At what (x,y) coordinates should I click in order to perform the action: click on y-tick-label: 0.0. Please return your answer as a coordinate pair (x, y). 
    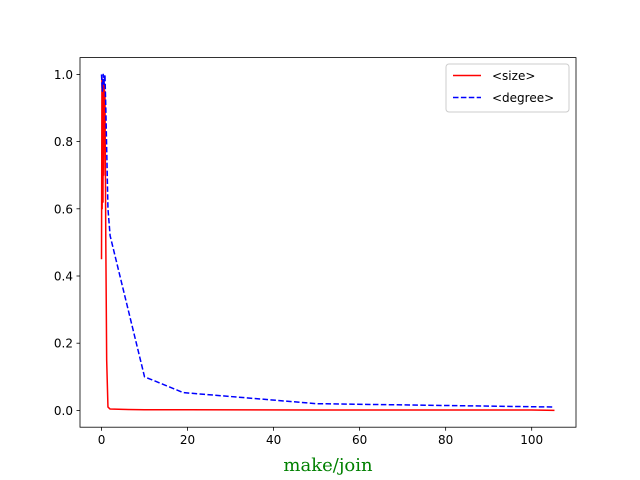
    Looking at the image, I should click on (63, 411).